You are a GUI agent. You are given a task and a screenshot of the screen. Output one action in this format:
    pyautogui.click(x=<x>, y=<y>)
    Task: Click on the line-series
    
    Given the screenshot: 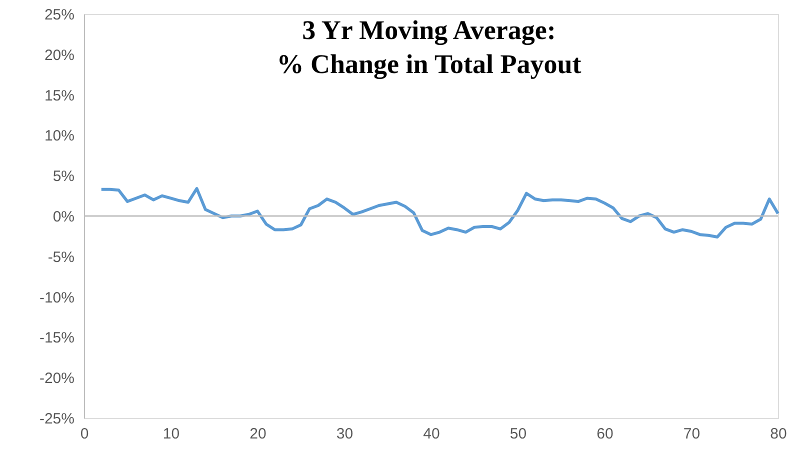 What is the action you would take?
    pyautogui.click(x=440, y=213)
    